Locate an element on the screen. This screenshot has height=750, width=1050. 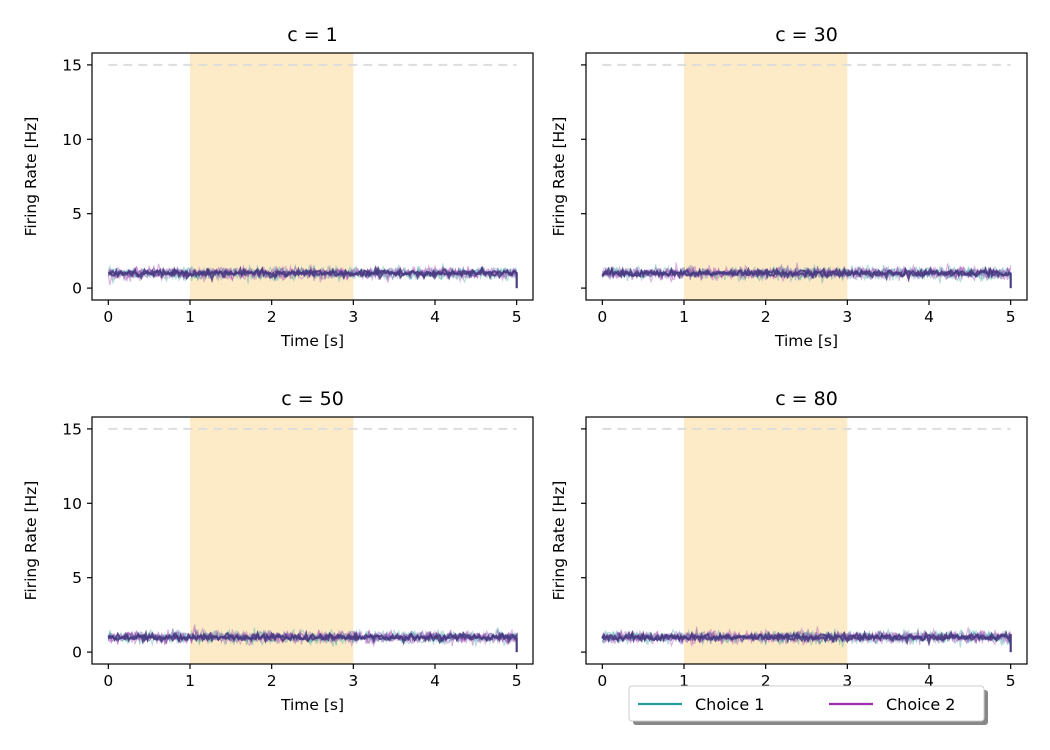
legend: Choice 1 Choice 2 is located at coordinates (808, 705).